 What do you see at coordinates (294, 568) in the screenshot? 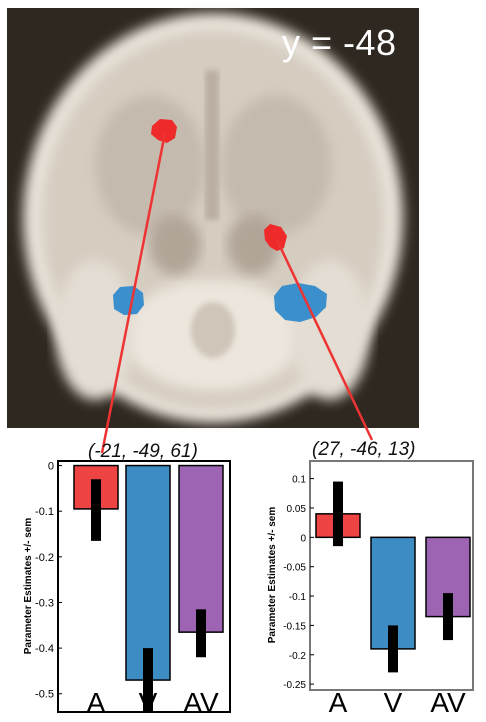
I see `y-tick-label: -0.05` at bounding box center [294, 568].